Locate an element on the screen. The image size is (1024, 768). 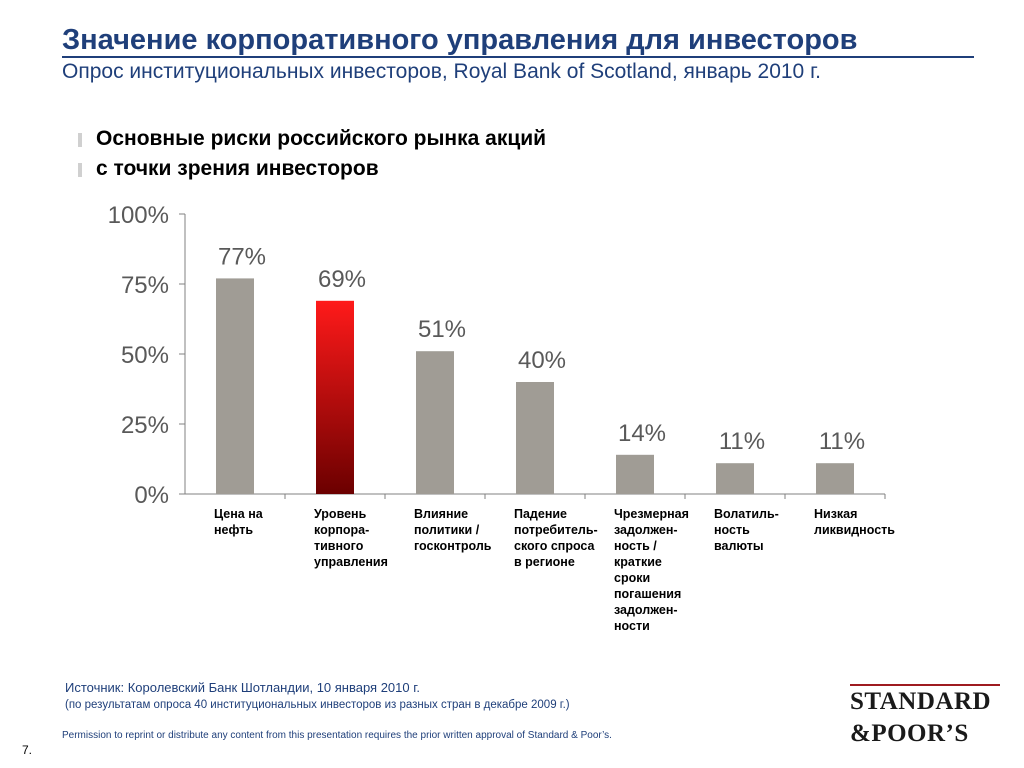
sp-logo: STANDARD &POOR’S is located at coordinates (926, 717).